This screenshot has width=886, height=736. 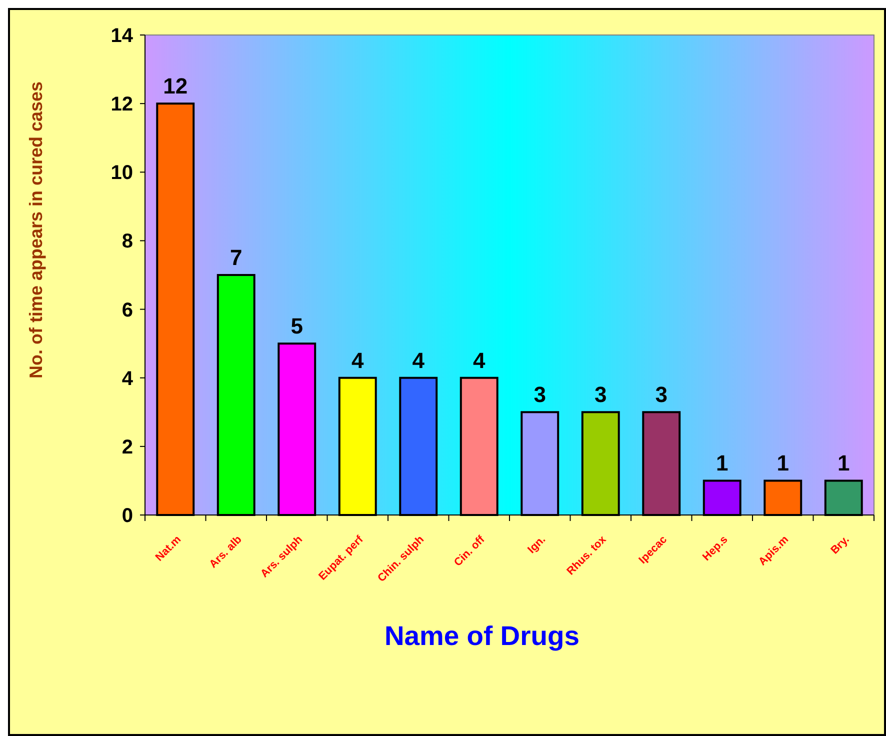 What do you see at coordinates (128, 379) in the screenshot?
I see `y-tick-label: 4` at bounding box center [128, 379].